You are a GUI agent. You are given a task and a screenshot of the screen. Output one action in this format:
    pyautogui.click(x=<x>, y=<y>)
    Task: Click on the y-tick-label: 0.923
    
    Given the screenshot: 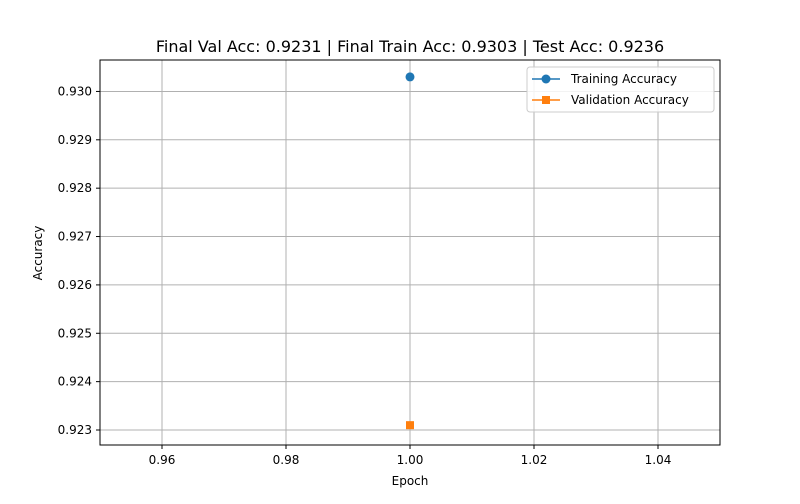 What is the action you would take?
    pyautogui.click(x=75, y=430)
    